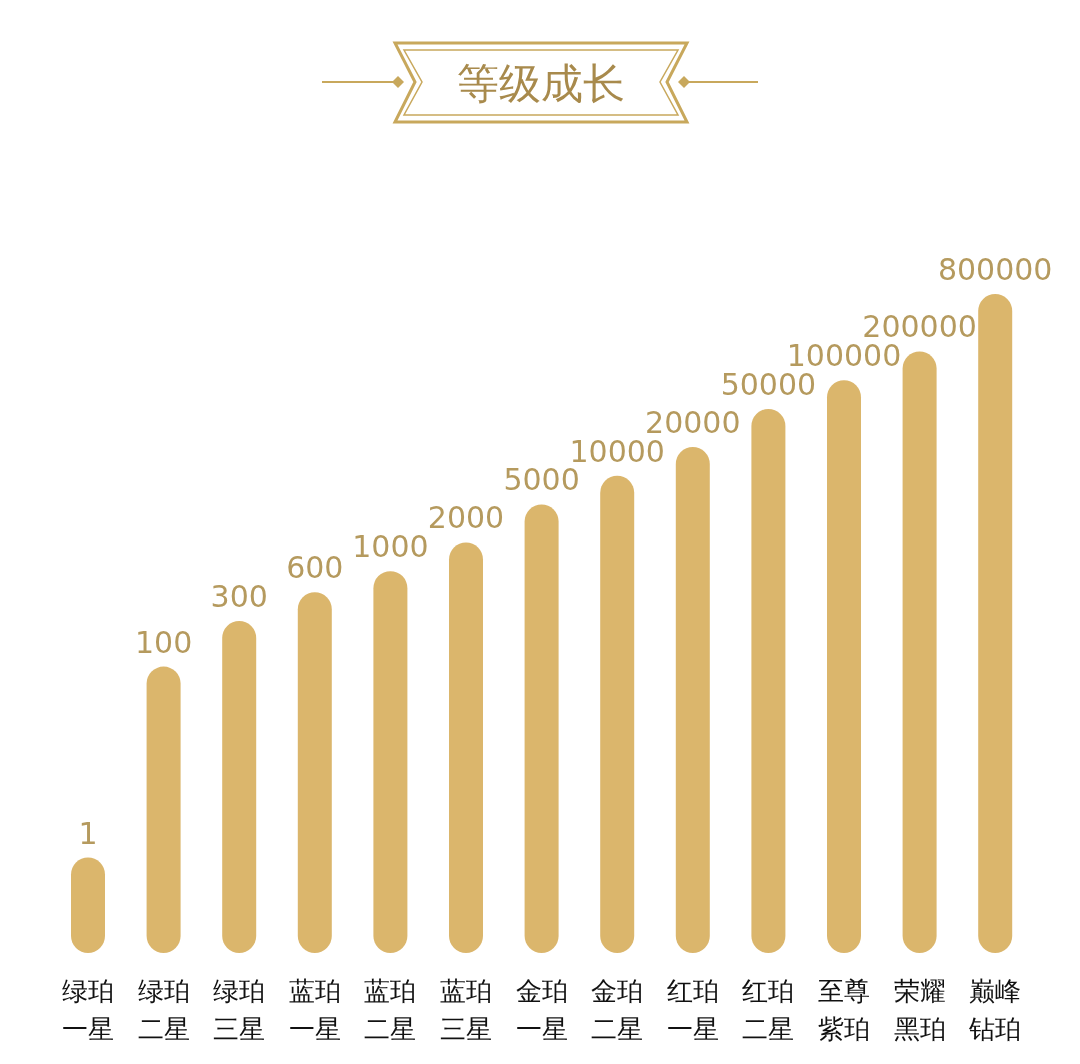  What do you see at coordinates (541, 1010) in the screenshot?
I see `x-tick-label: 金珀一星` at bounding box center [541, 1010].